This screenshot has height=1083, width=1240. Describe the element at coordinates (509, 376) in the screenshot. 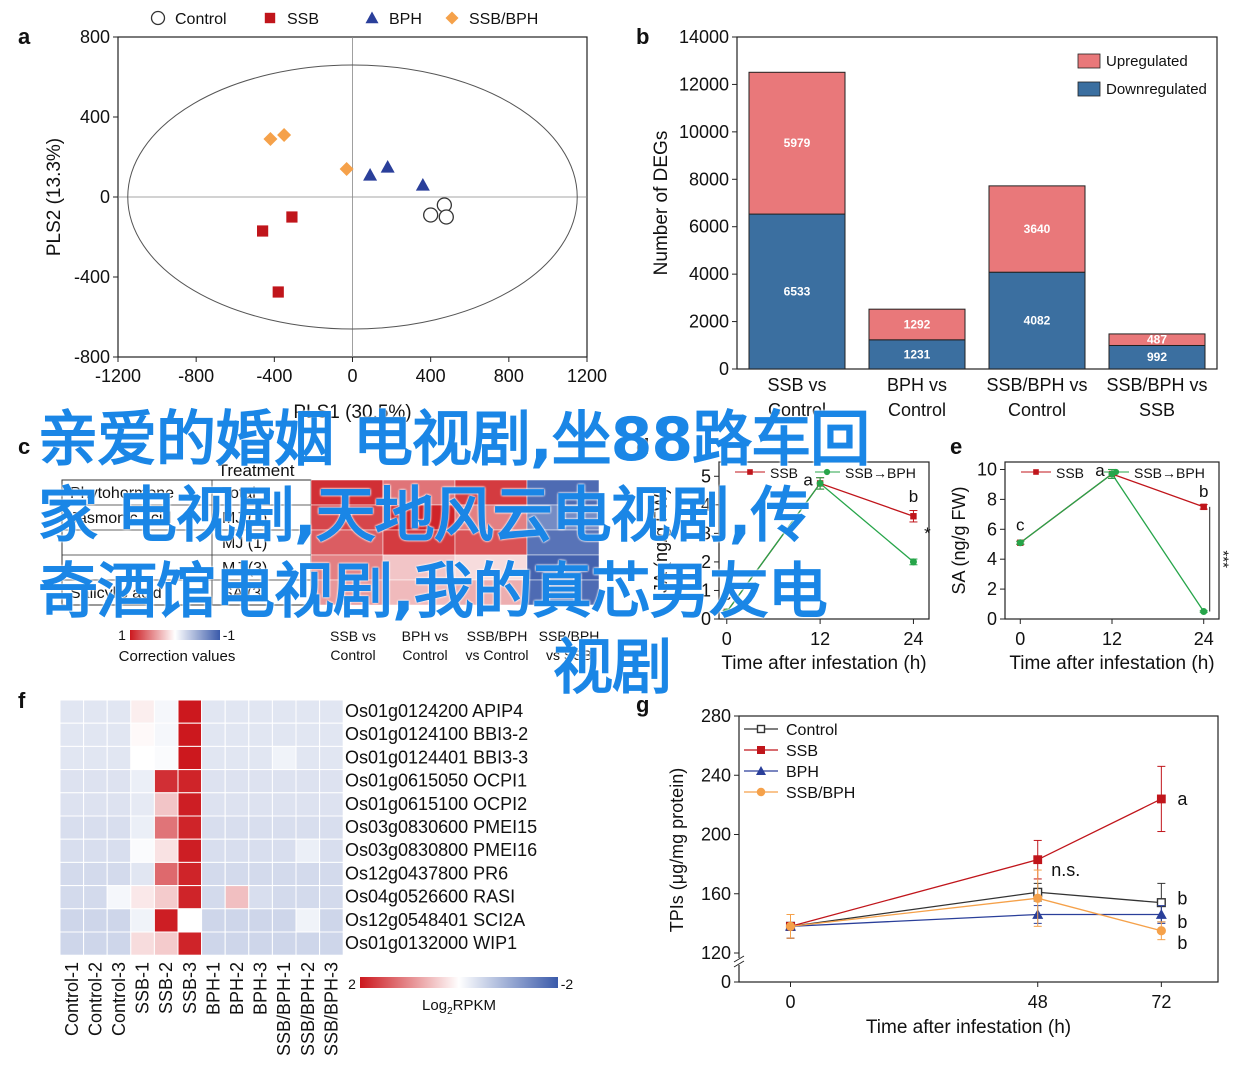

I see `panel-a-xtick-label: 800` at that location.